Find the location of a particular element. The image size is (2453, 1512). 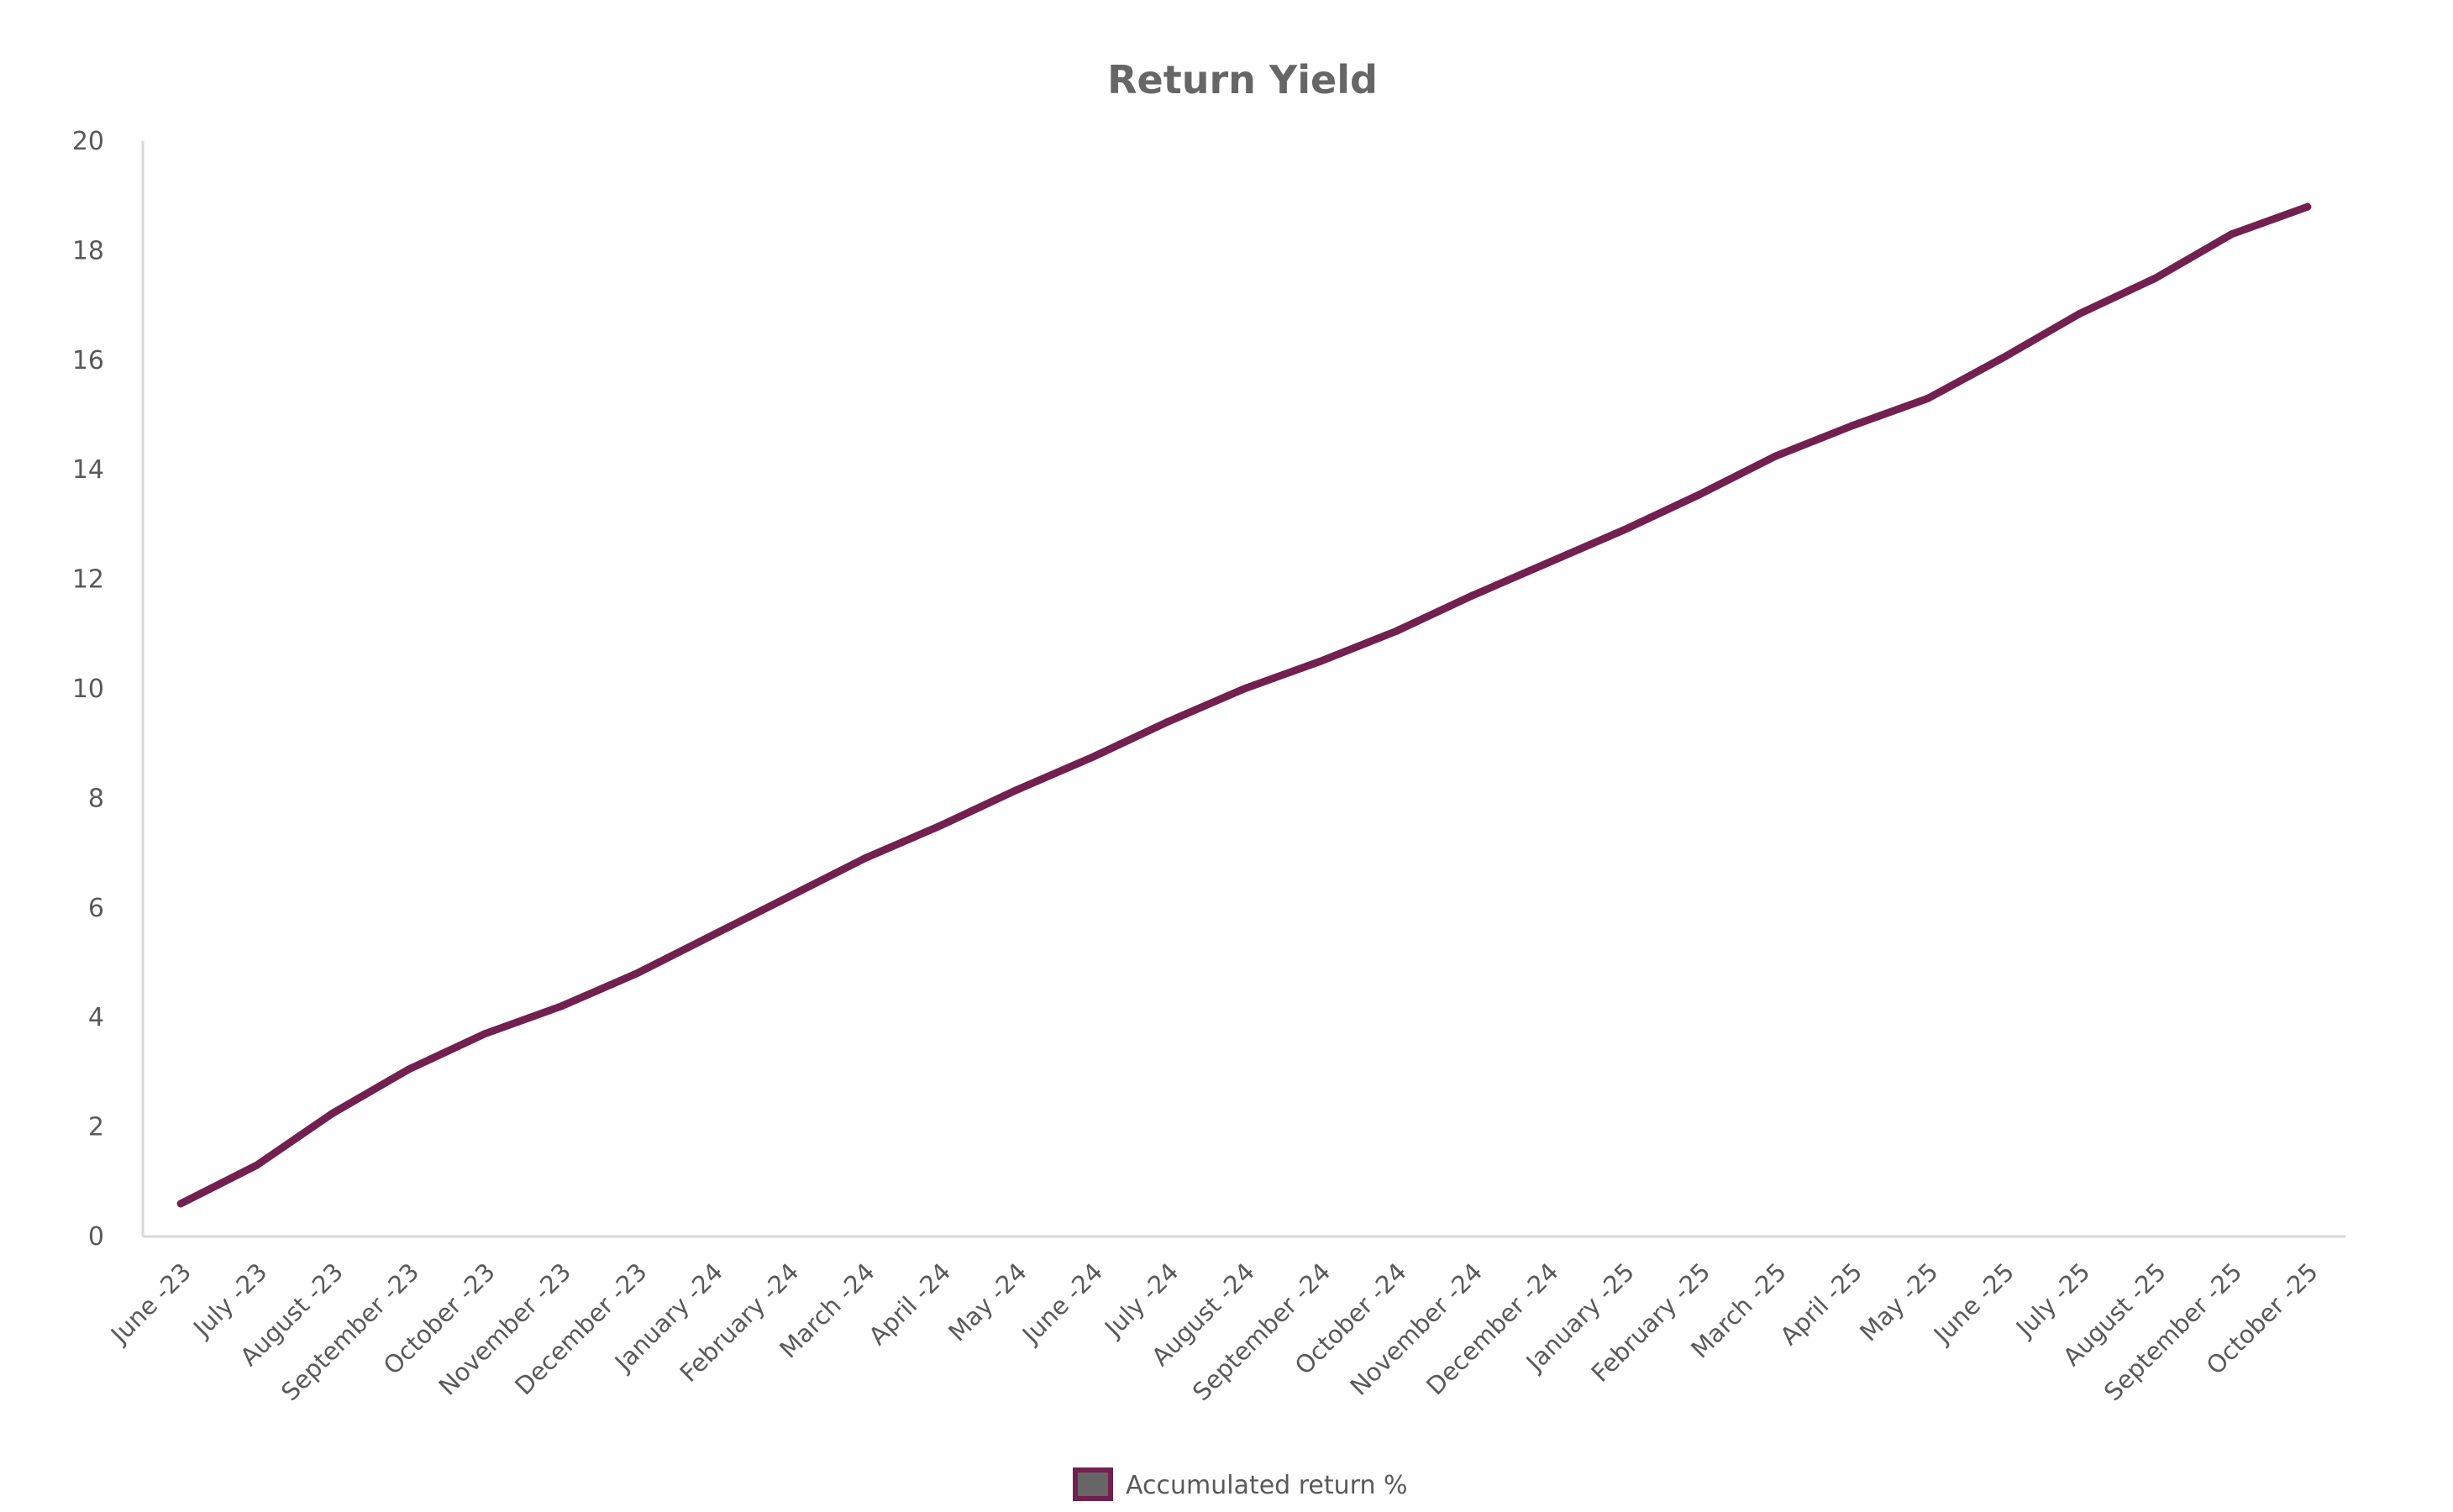

y-tick-label: 2 is located at coordinates (96, 1127).